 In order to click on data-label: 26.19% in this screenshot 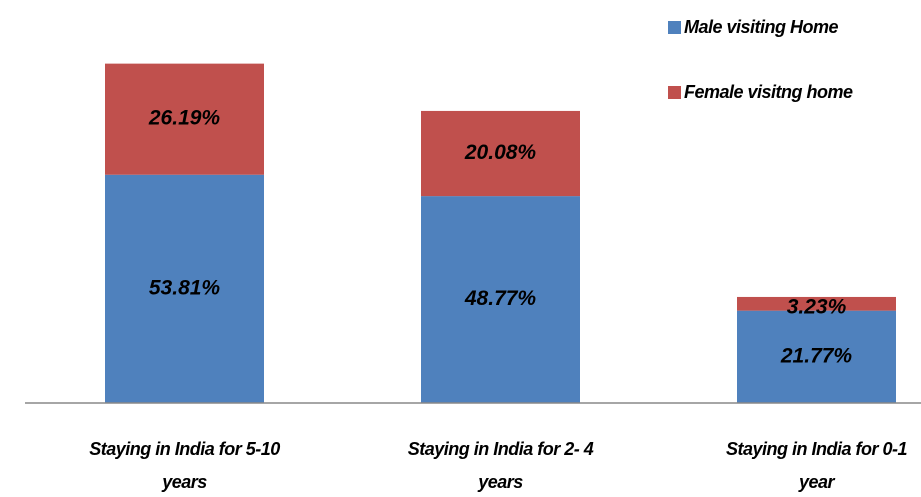, I will do `click(184, 118)`.